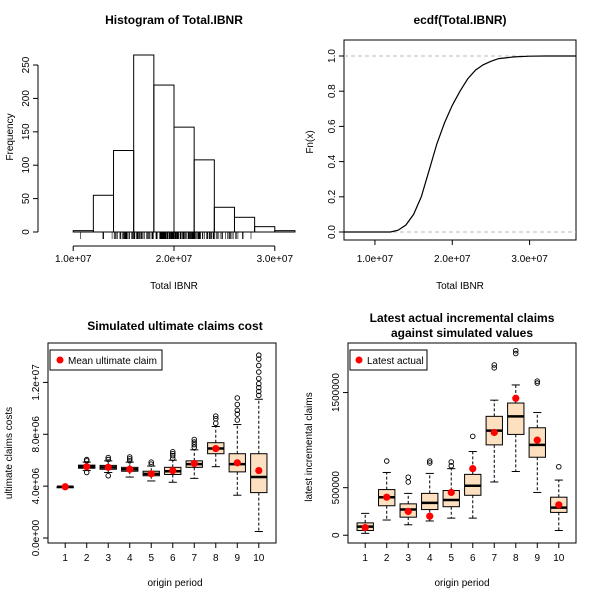 Image resolution: width=600 pixels, height=600 pixels. Describe the element at coordinates (174, 286) in the screenshot. I see `histogram-xlabel: Total IBNR` at that location.